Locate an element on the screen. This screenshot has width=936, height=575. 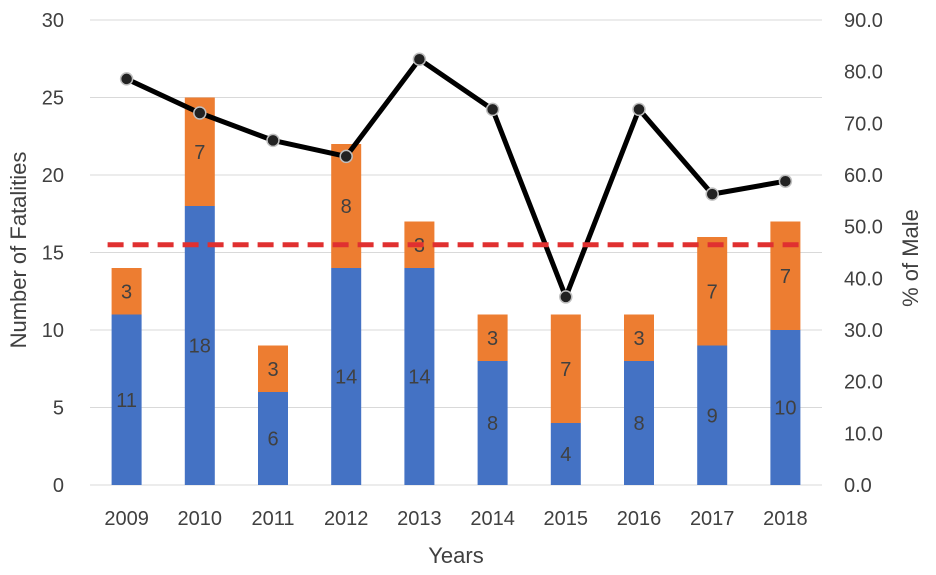
data-label-male: 6 is located at coordinates (272, 440).